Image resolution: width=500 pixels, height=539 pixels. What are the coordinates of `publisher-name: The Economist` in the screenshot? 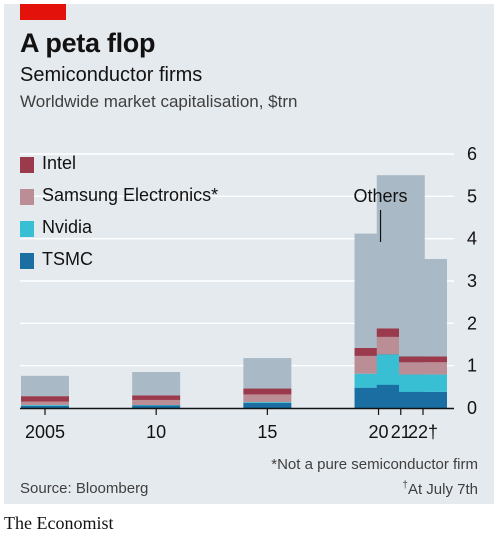 It's located at (59, 523).